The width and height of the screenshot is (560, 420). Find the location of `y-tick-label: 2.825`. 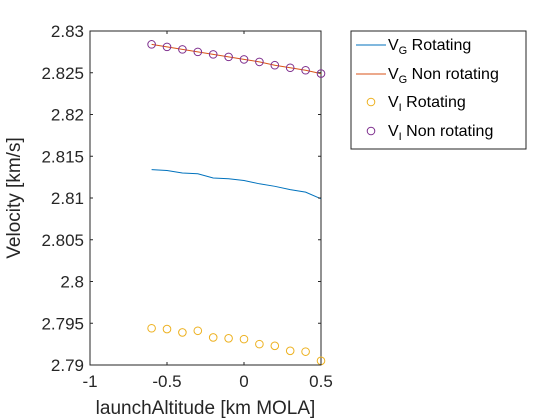

y-tick-label: 2.825 is located at coordinates (62, 73).